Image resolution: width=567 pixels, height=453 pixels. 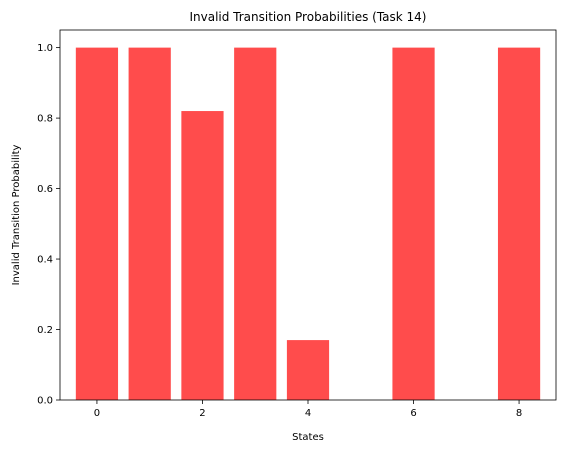 What do you see at coordinates (45, 189) in the screenshot?
I see `y-tick-label: 0.6` at bounding box center [45, 189].